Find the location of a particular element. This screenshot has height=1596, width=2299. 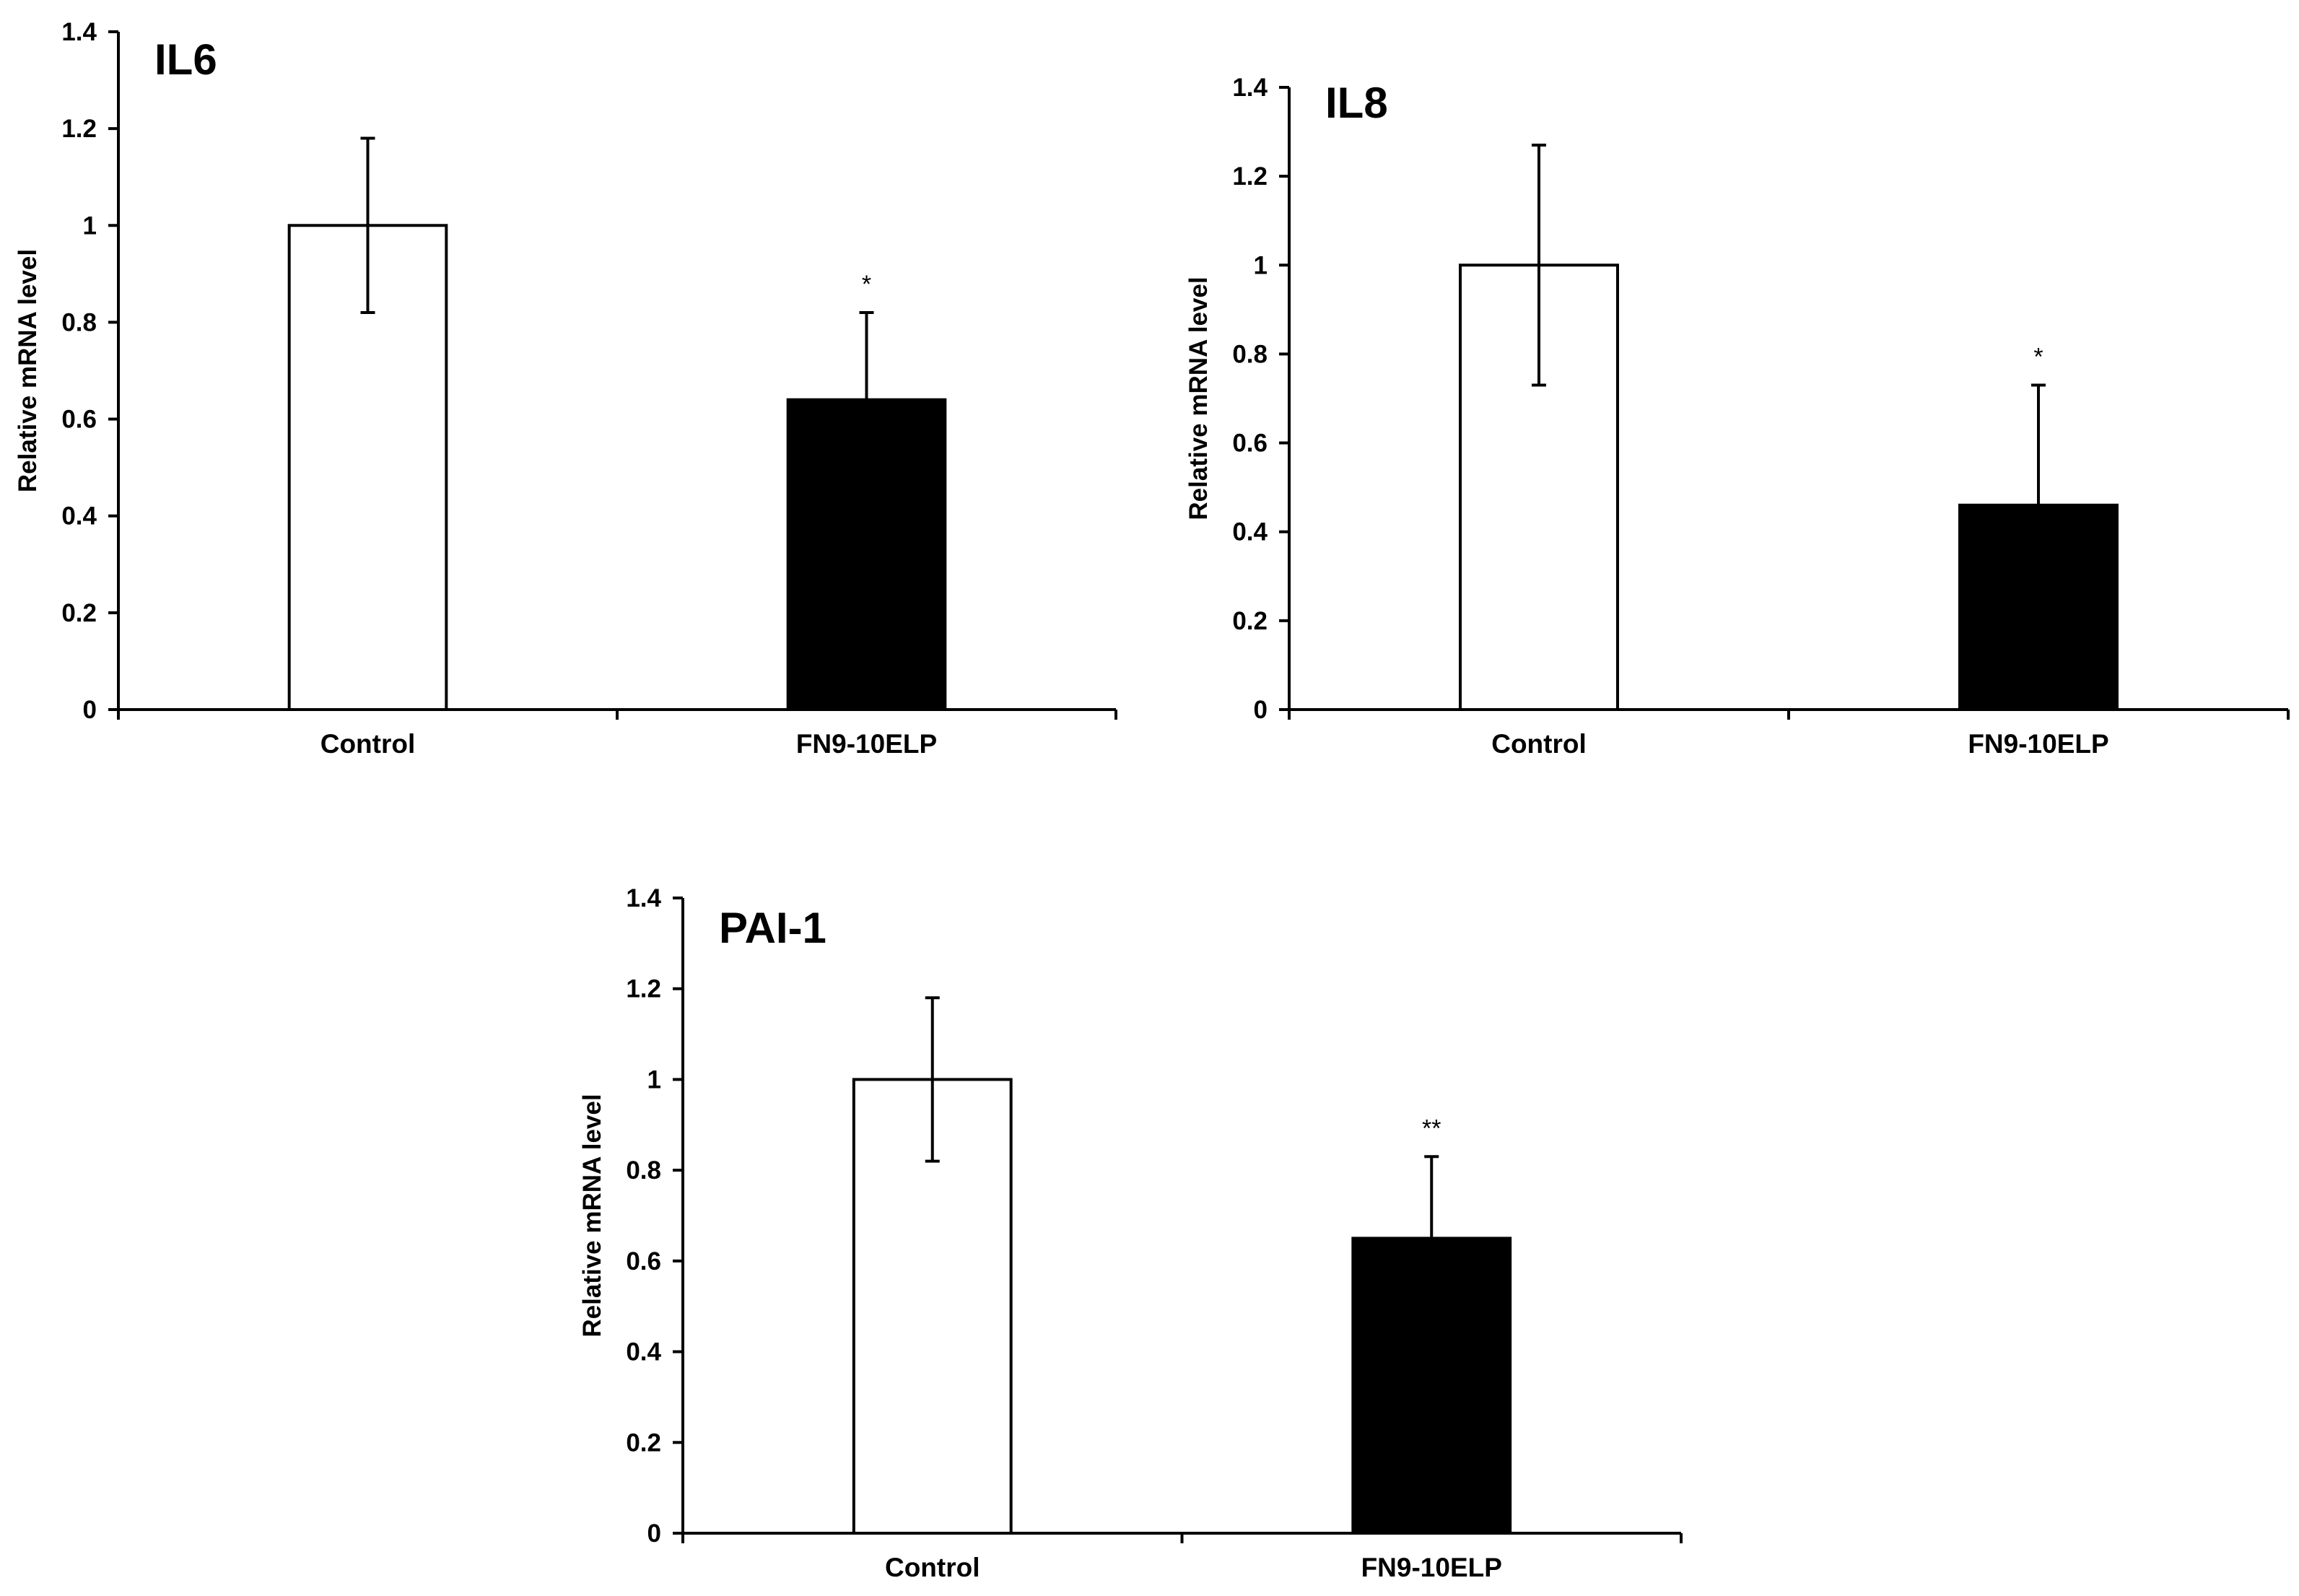

chart-title: PAI-1 is located at coordinates (772, 928).